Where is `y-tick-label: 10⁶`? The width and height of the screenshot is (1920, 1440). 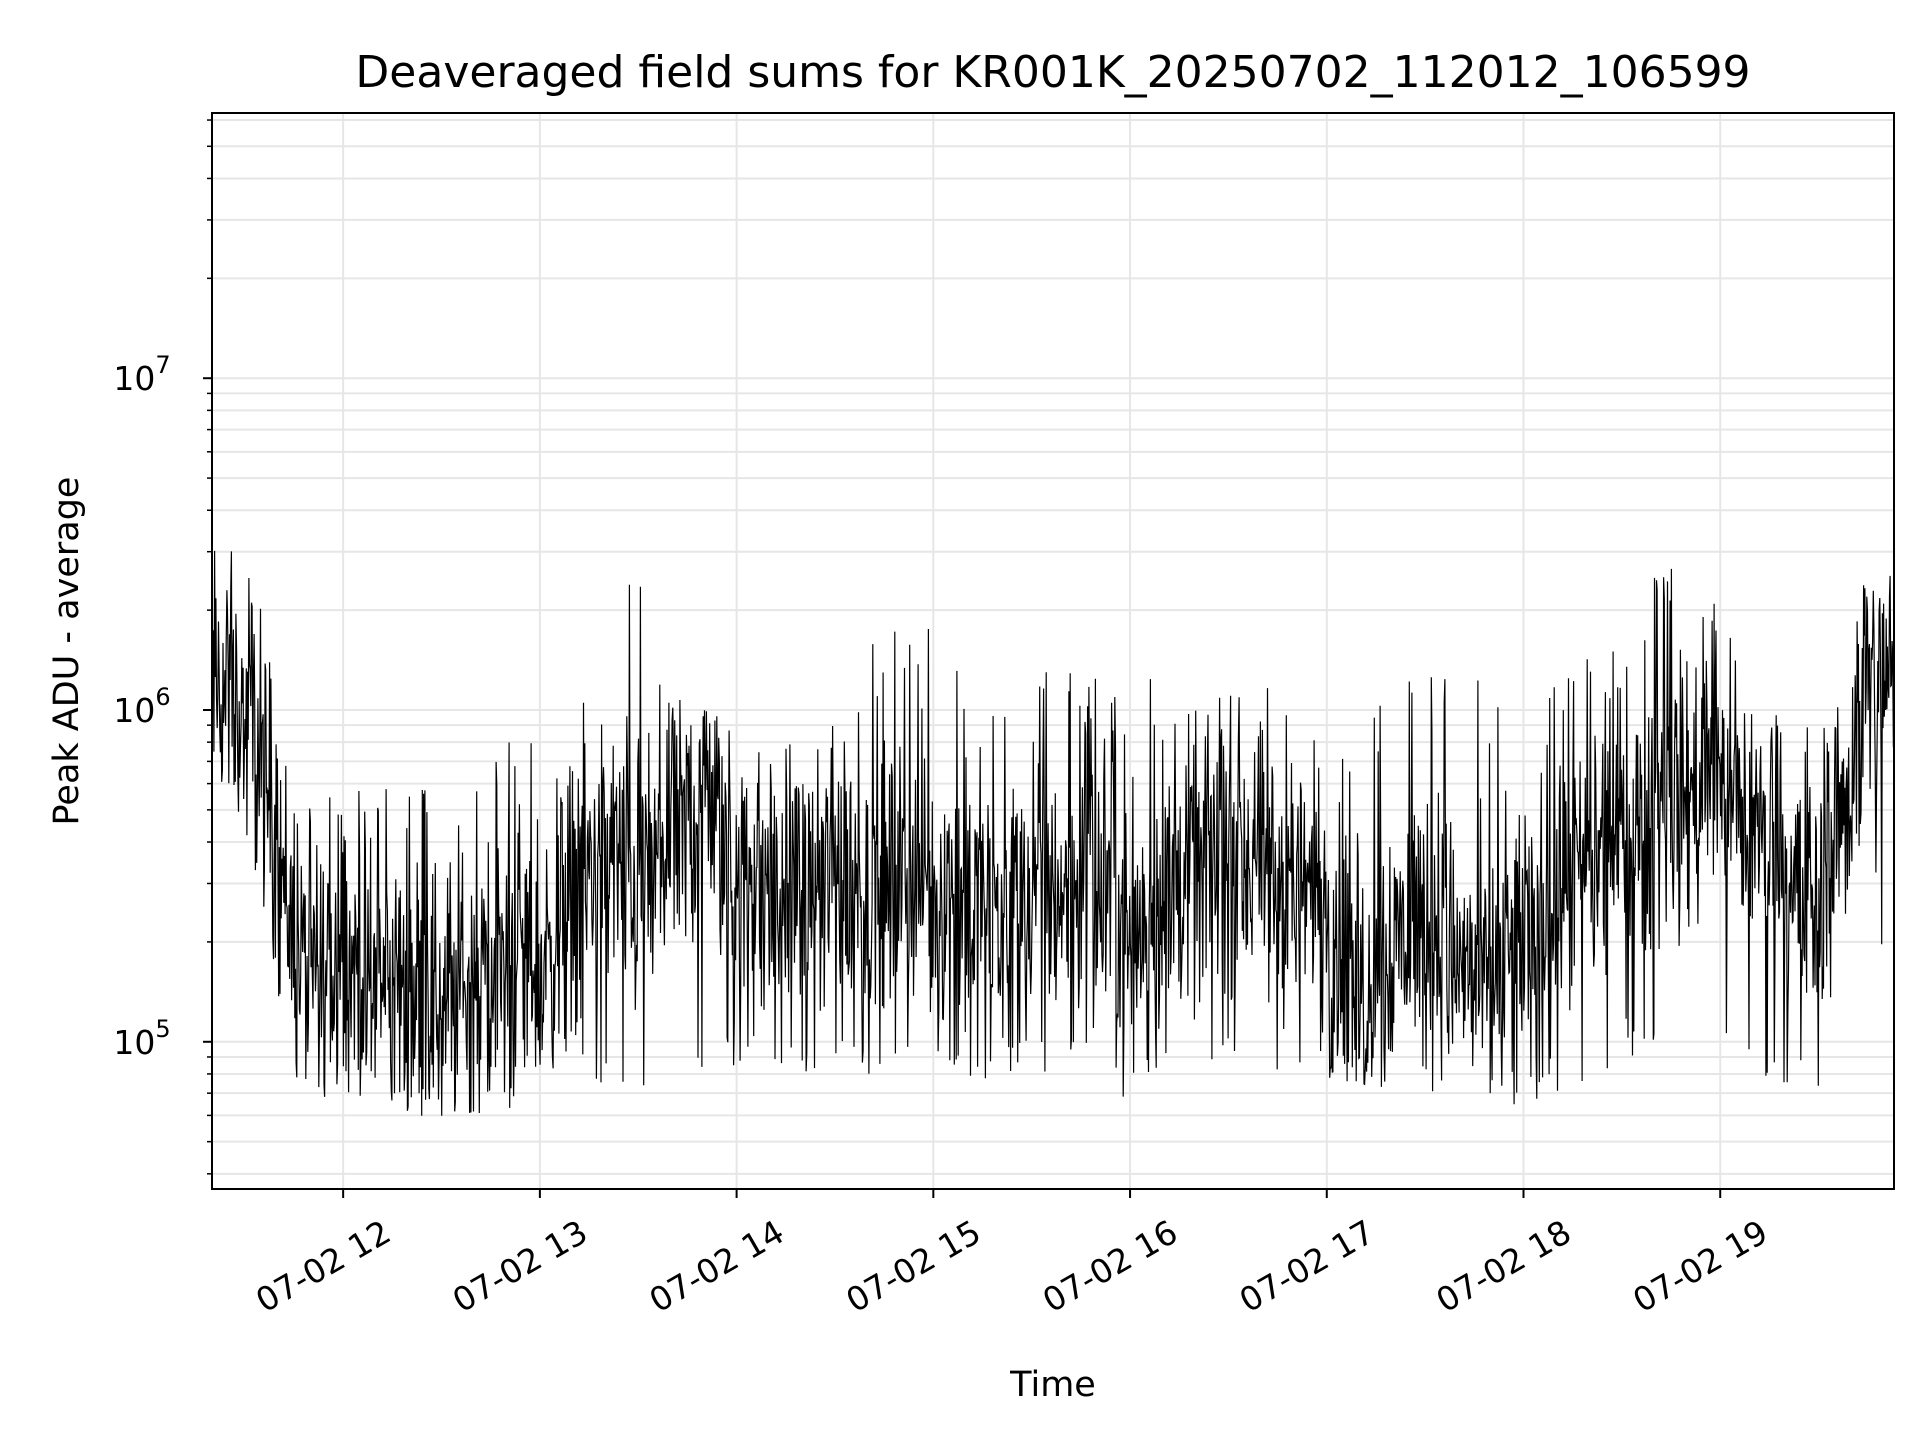
y-tick-label: 10⁶ is located at coordinates (141, 706).